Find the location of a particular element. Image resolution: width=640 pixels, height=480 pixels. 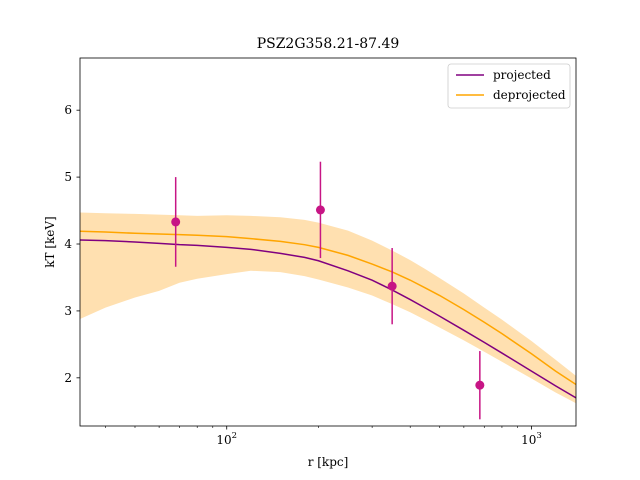

y-tick-label: 2 is located at coordinates (68, 378).